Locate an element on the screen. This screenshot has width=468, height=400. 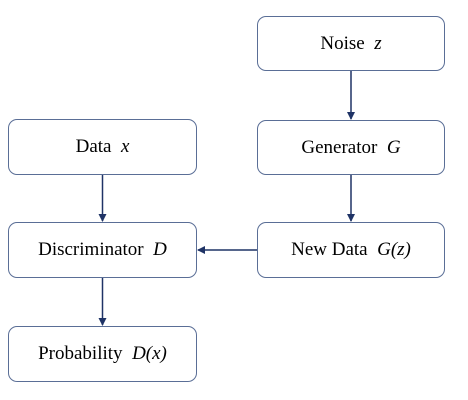
node-probability-var: D(x) is located at coordinates (149, 353).